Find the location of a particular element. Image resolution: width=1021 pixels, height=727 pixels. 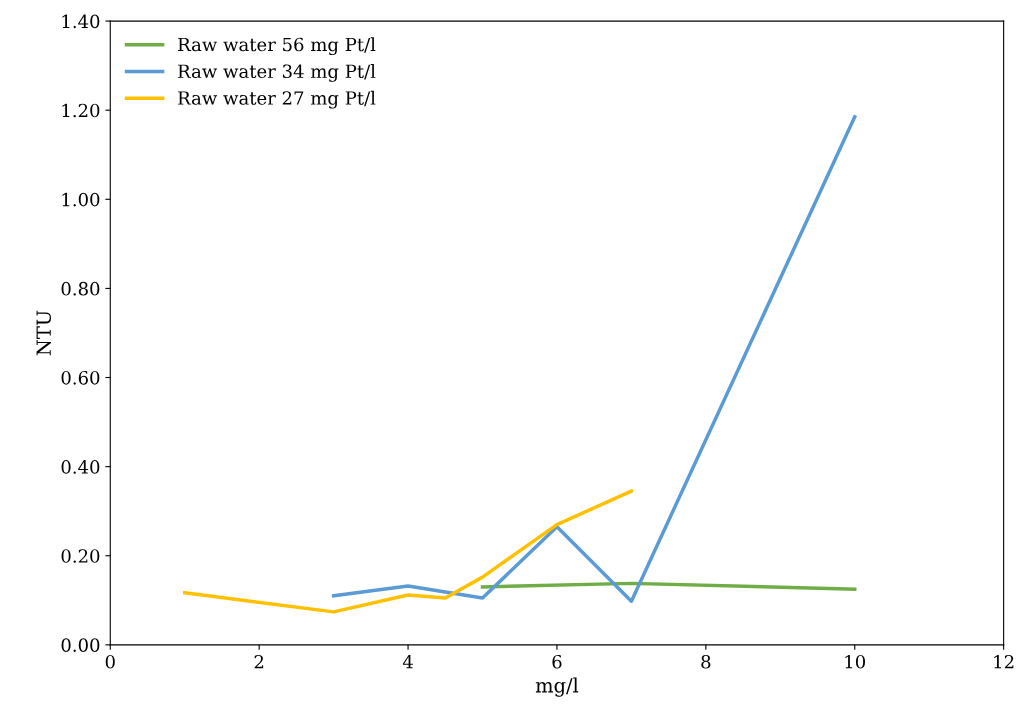

y-tick-label: 0.80 is located at coordinates (80, 288).